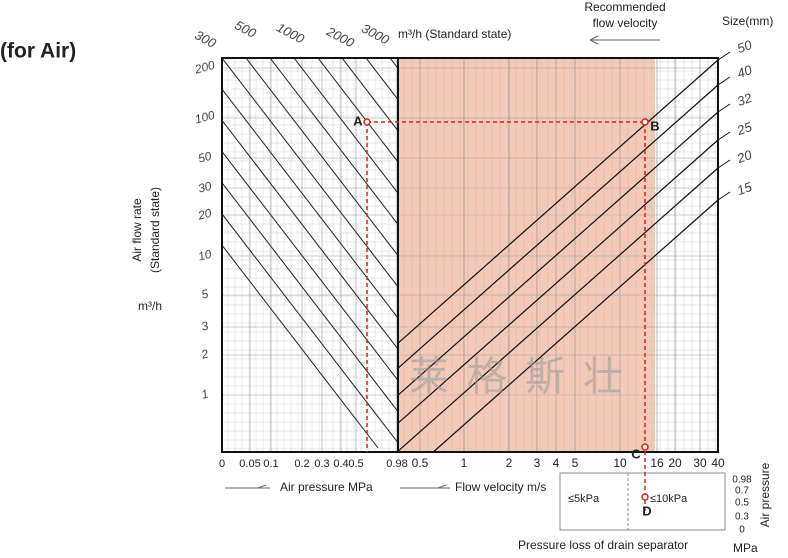 The height and width of the screenshot is (558, 788). Describe the element at coordinates (326, 487) in the screenshot. I see `pressure-title: Air pressure MPa` at that location.